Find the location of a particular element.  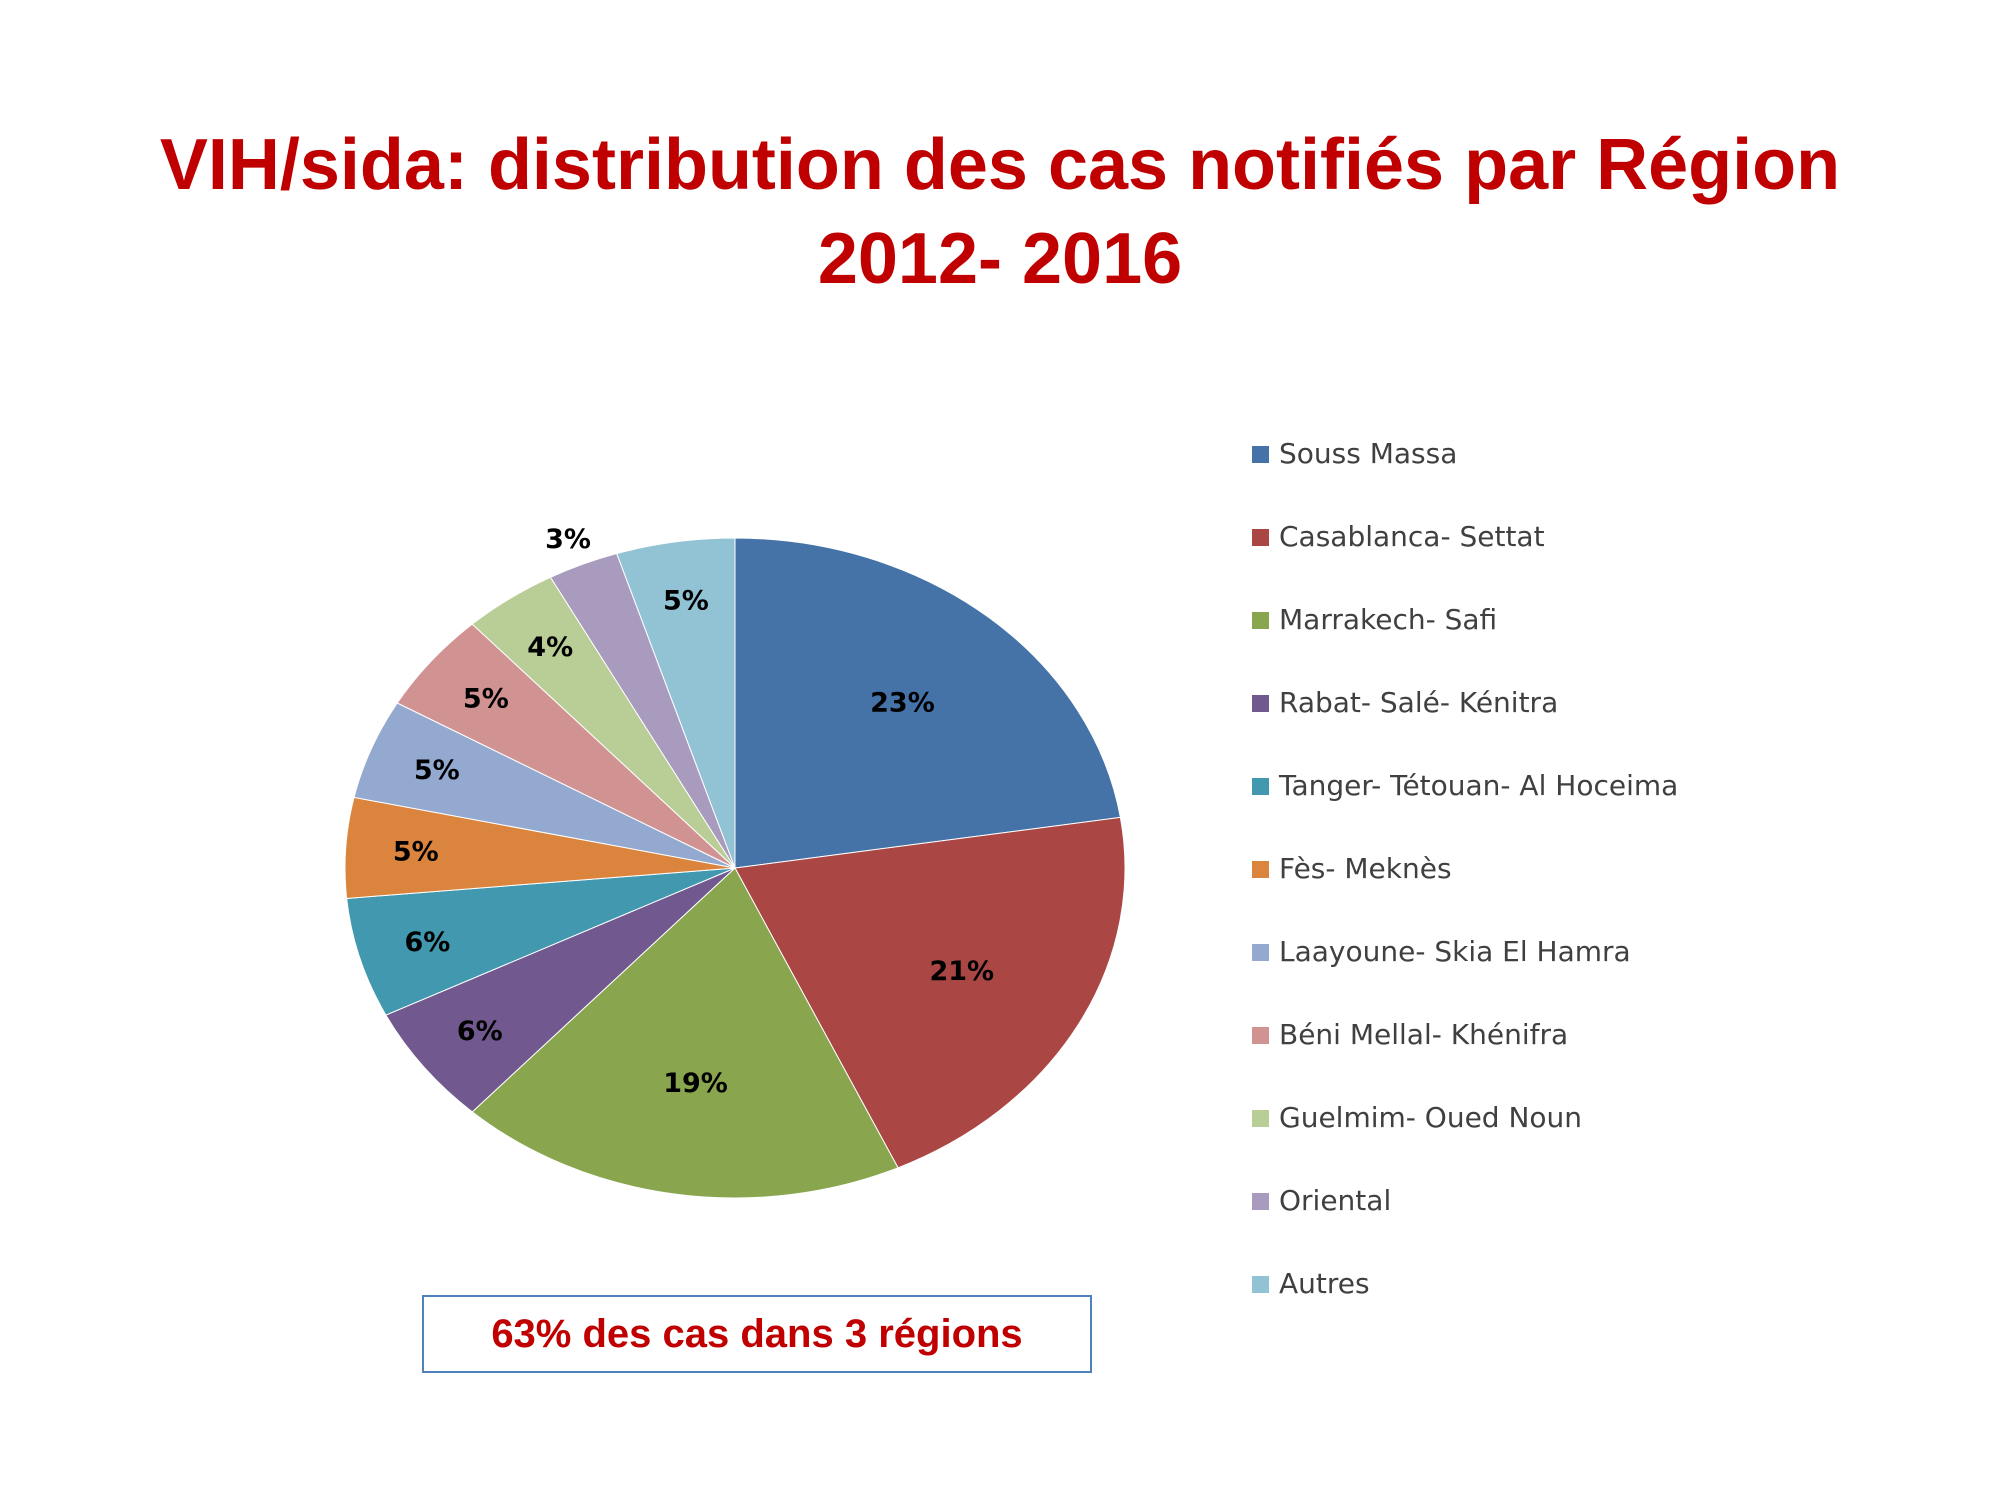

legend-label: Laayoune- Skia El Hamra is located at coordinates (1455, 951).